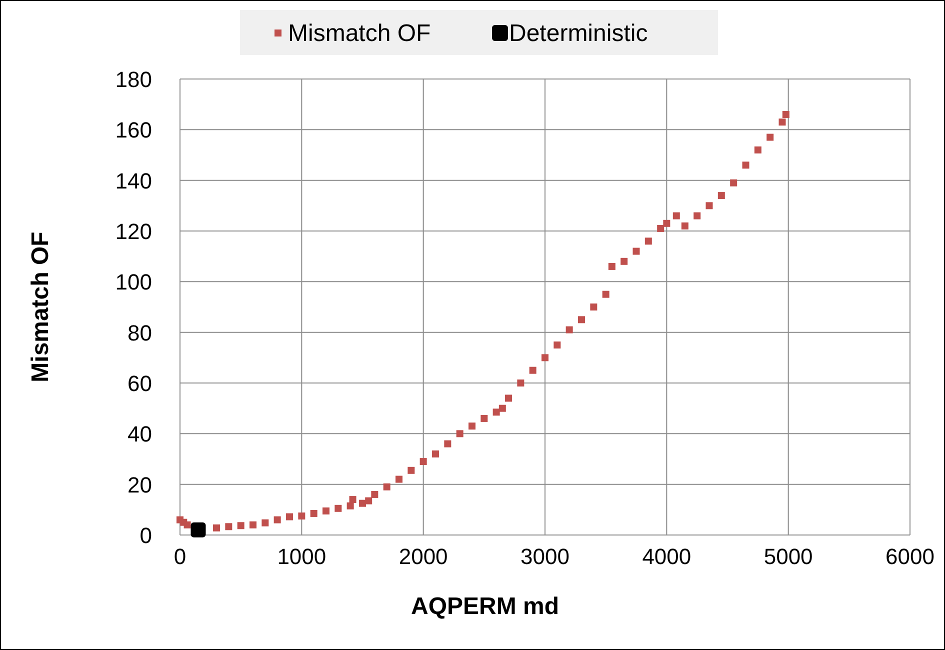  Describe the element at coordinates (140, 434) in the screenshot. I see `y-tick-label: 40` at that location.